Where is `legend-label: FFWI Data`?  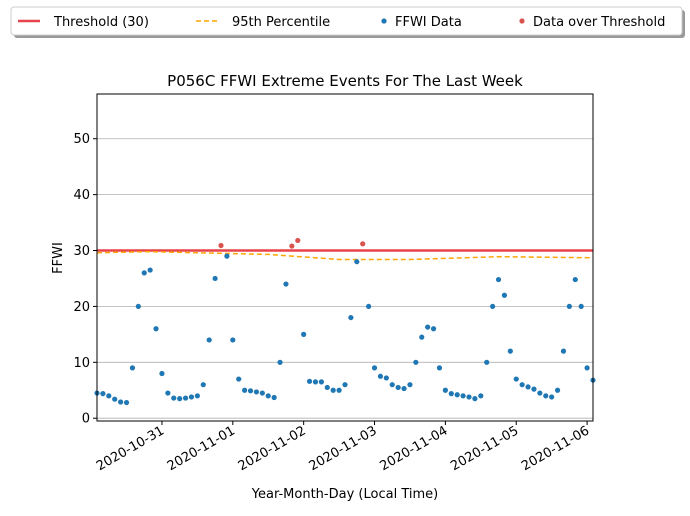
legend-label: FFWI Data is located at coordinates (428, 22).